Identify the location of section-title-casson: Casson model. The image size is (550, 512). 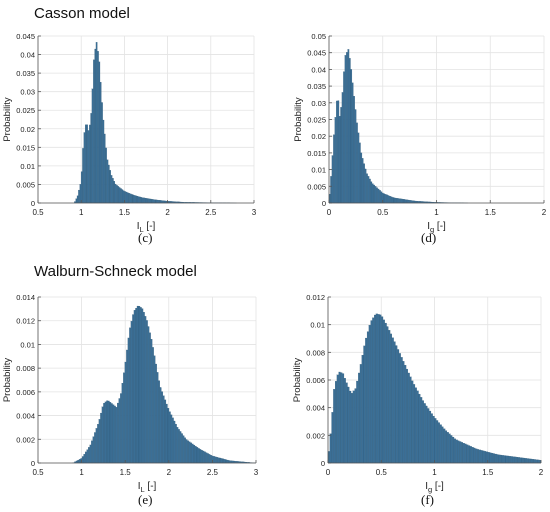
(82, 13).